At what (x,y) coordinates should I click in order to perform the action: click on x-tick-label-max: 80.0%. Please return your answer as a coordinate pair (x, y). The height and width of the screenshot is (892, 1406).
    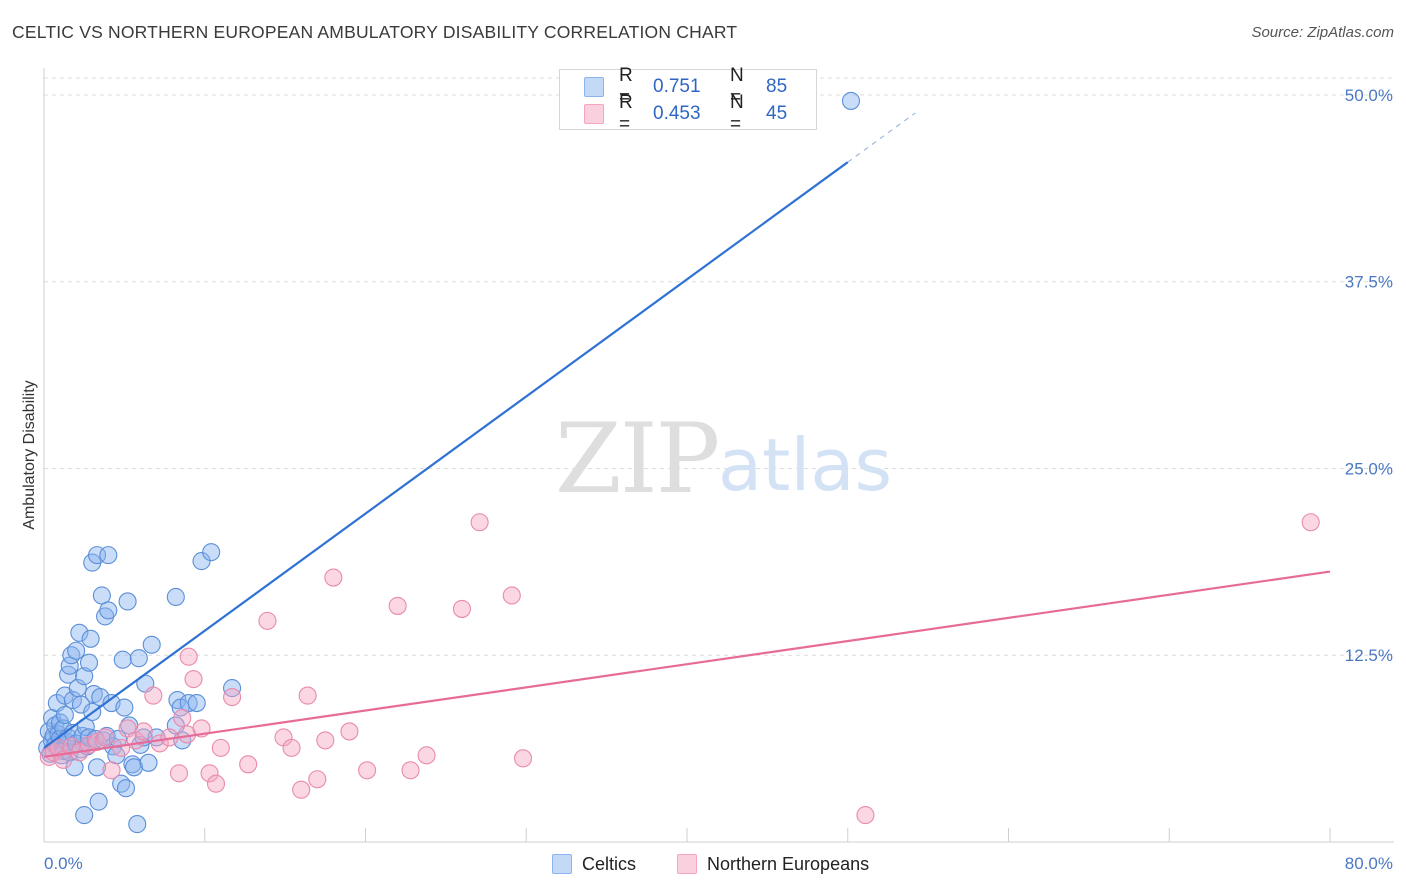
    Looking at the image, I should click on (1369, 863).